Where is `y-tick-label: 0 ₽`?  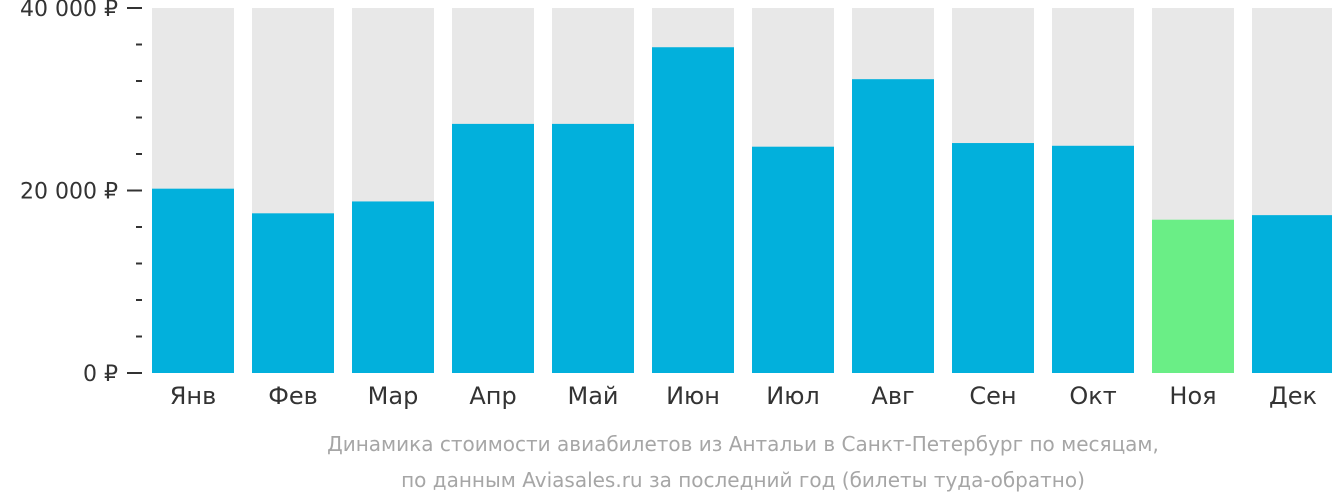 y-tick-label: 0 ₽ is located at coordinates (100, 374).